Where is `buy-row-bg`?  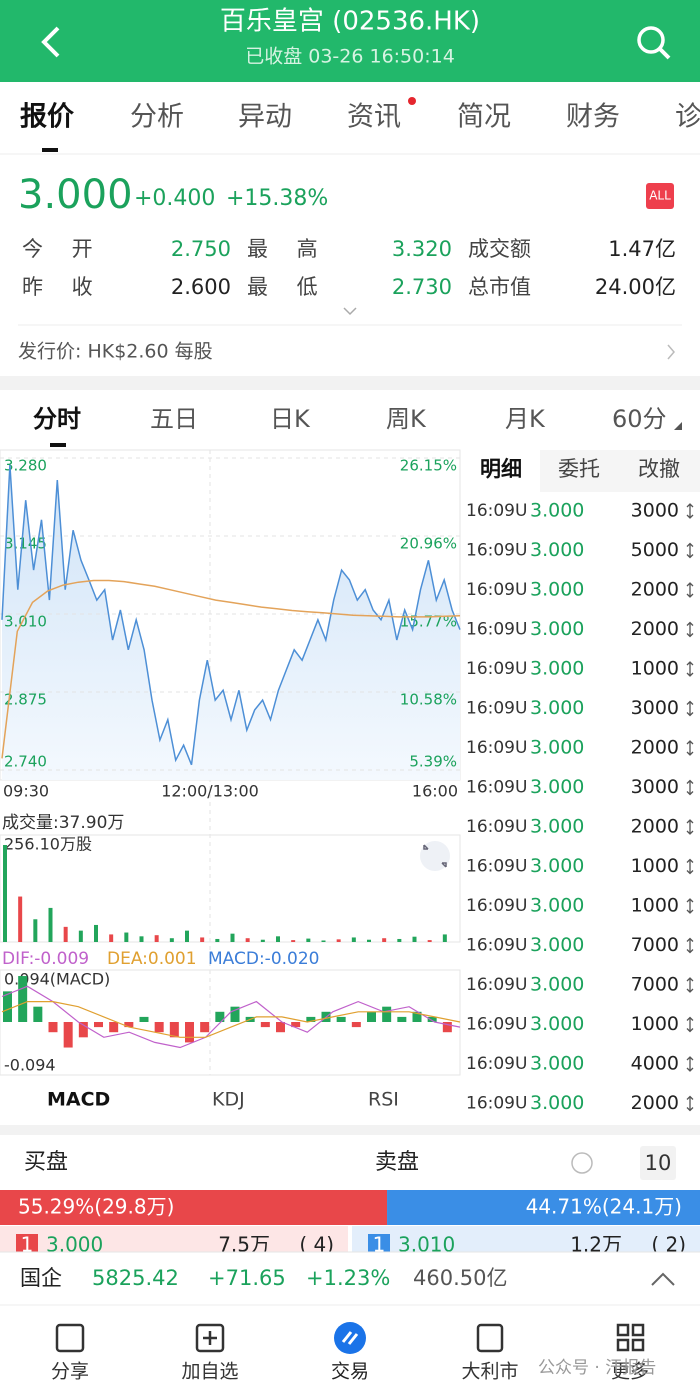 buy-row-bg is located at coordinates (174, 1239).